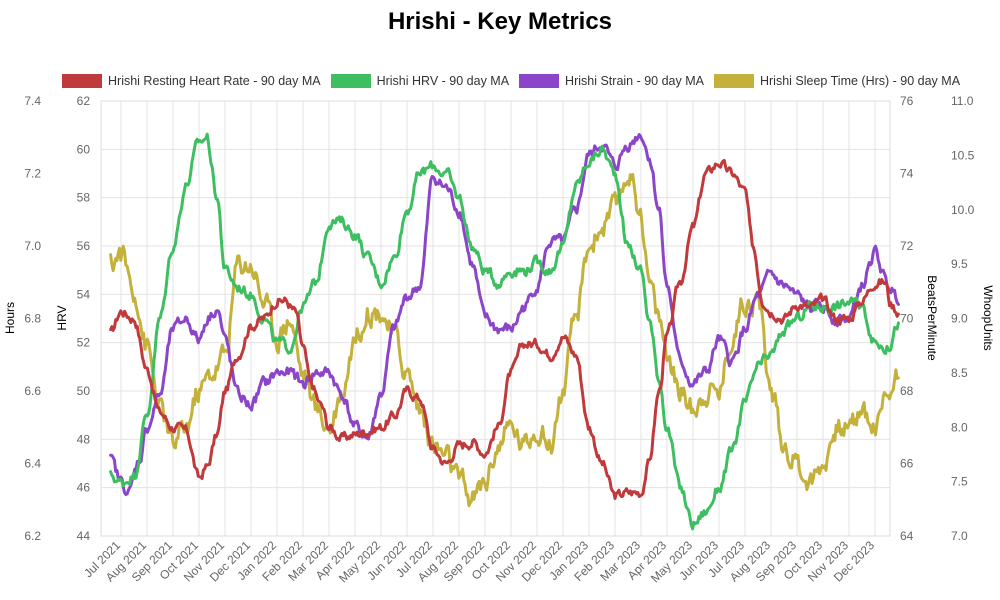  I want to click on hours-tick-label: 6.2, so click(32, 536).